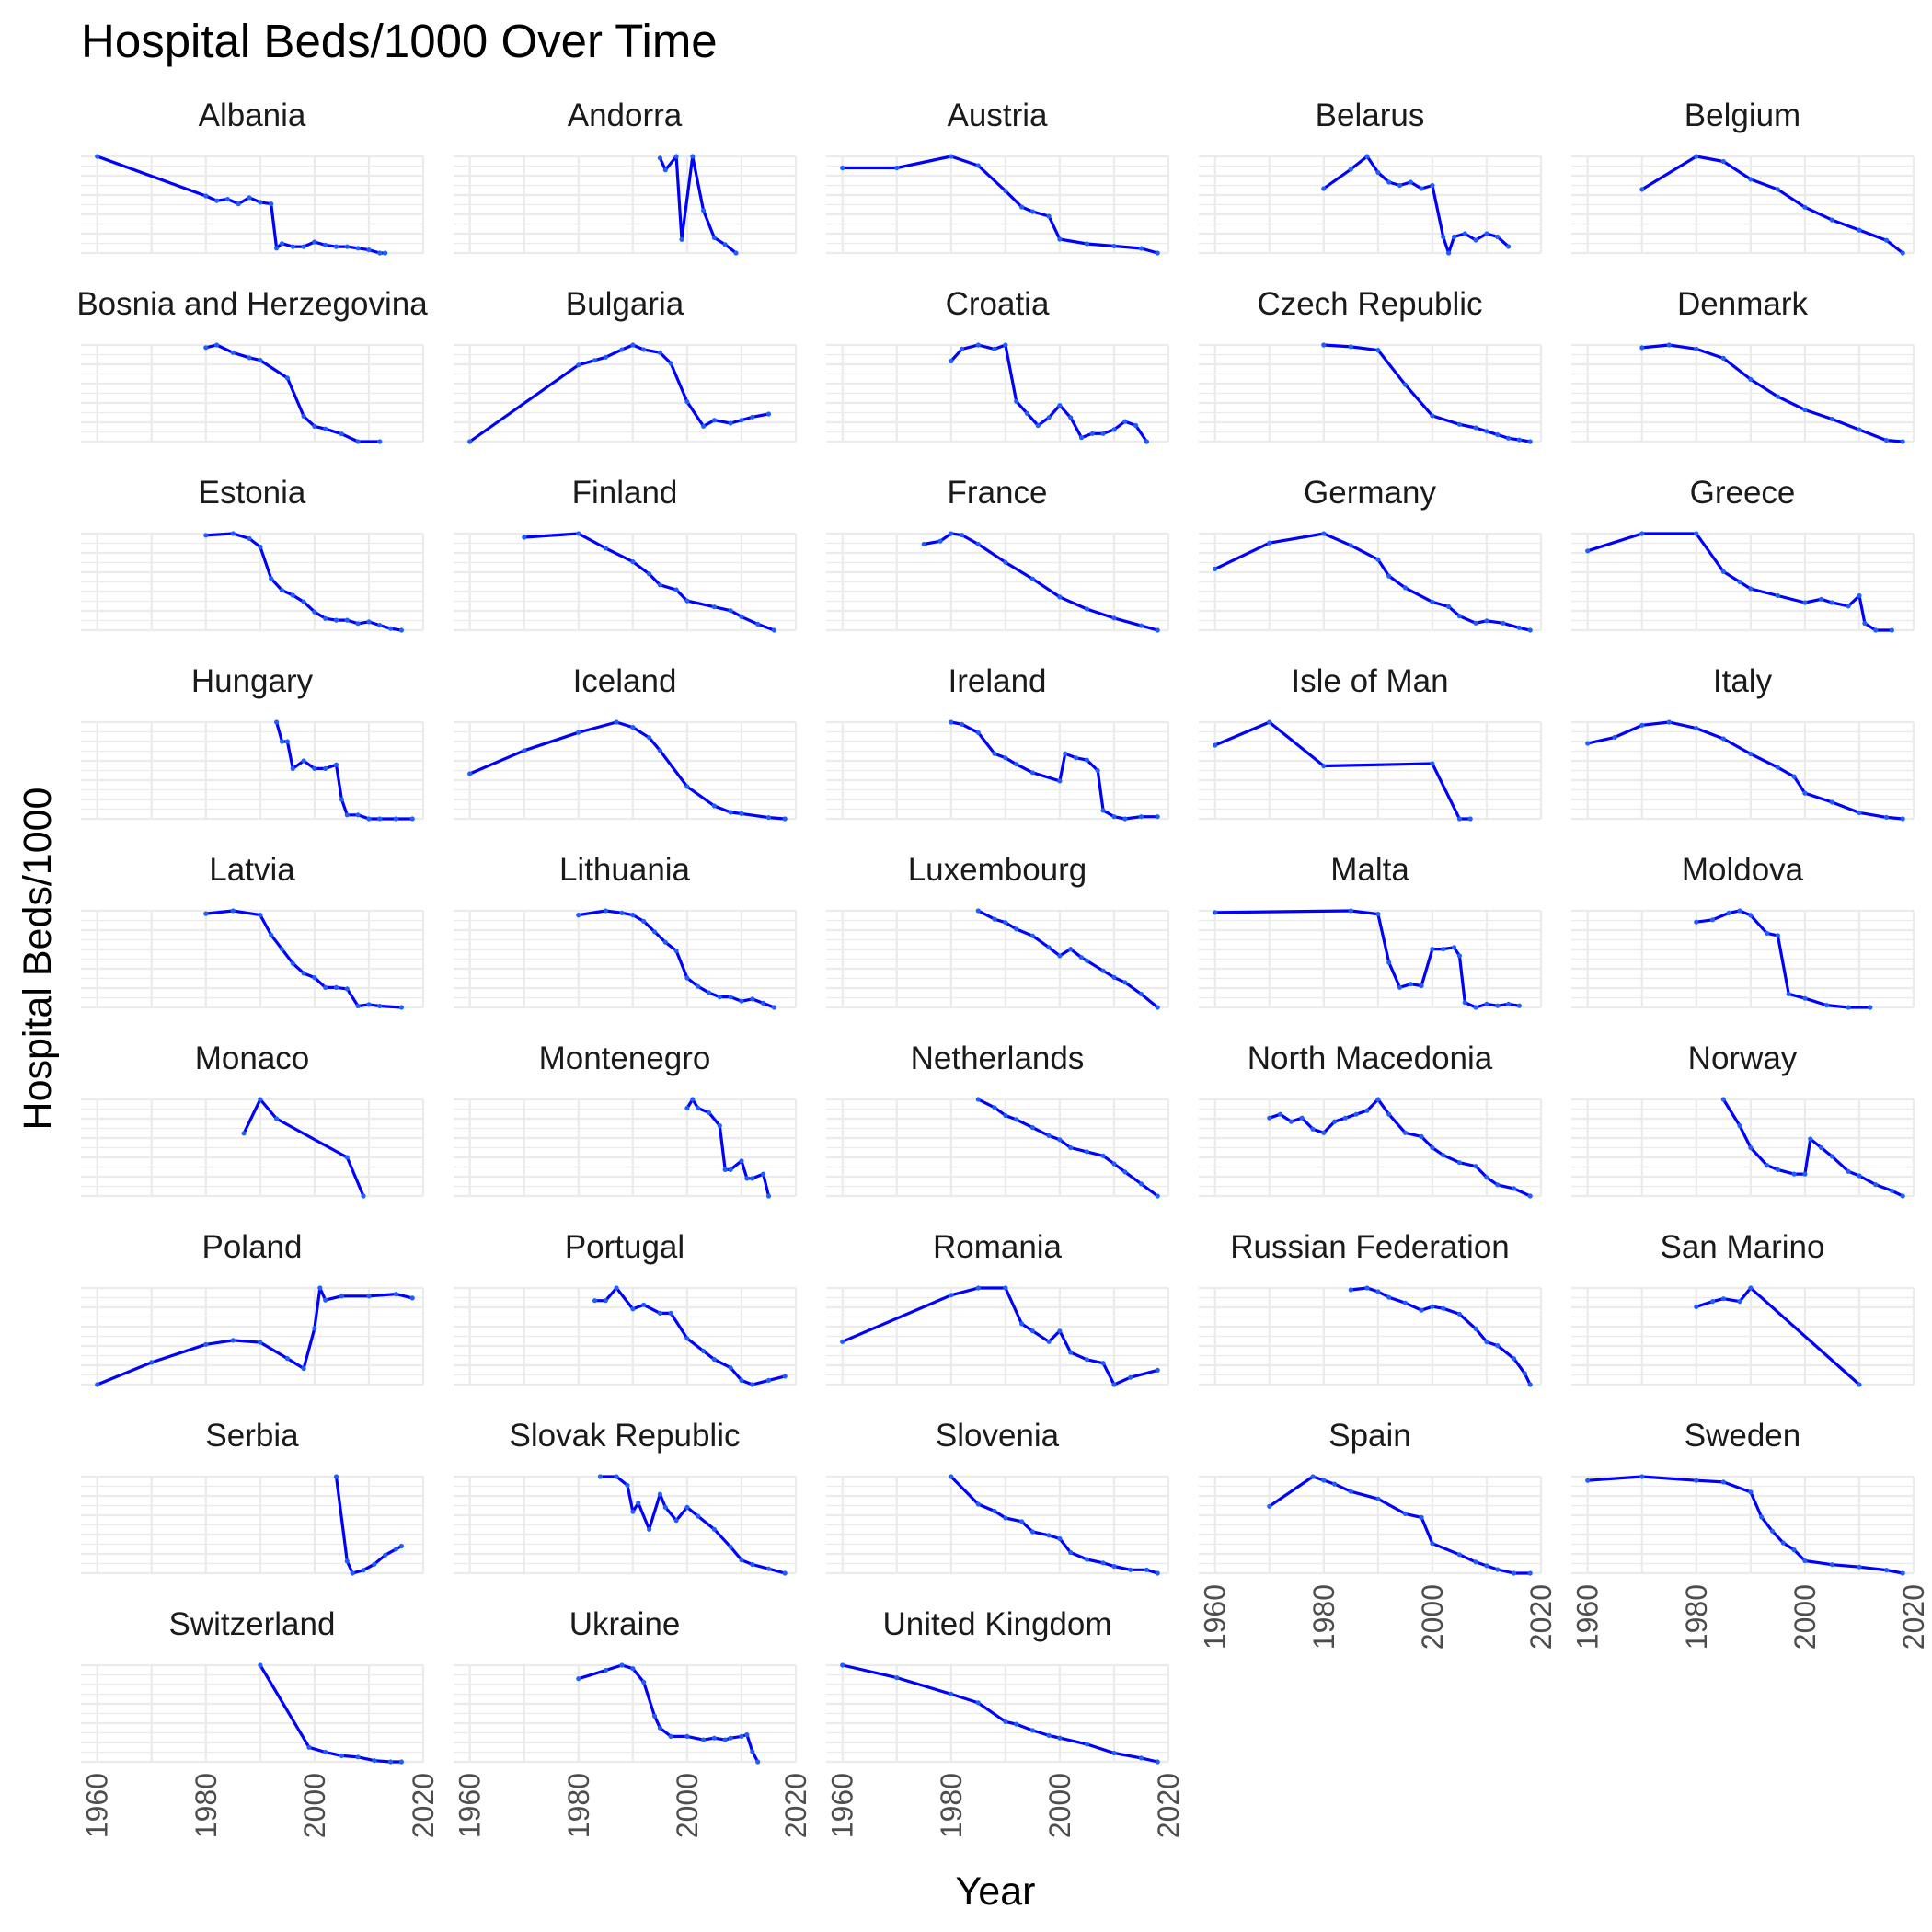 Image resolution: width=1932 pixels, height=1932 pixels. What do you see at coordinates (1371, 1497) in the screenshot?
I see `facet-panel: Spain` at bounding box center [1371, 1497].